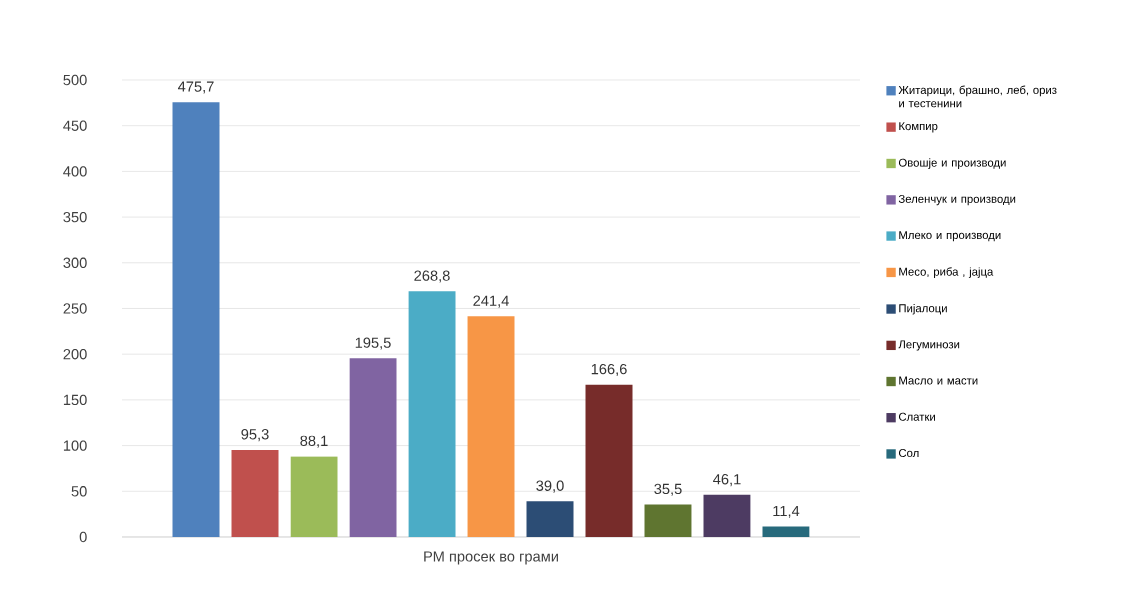  What do you see at coordinates (727, 480) in the screenshot?
I see `data-label: 46,1` at bounding box center [727, 480].